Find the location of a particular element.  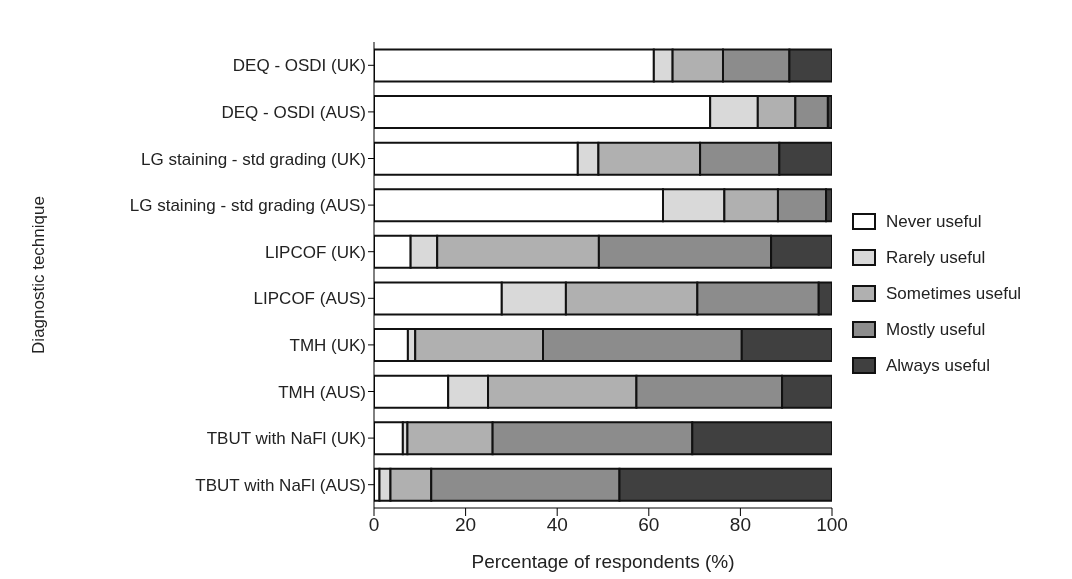

y-tick-label: TMH (AUS) is located at coordinates (322, 392).